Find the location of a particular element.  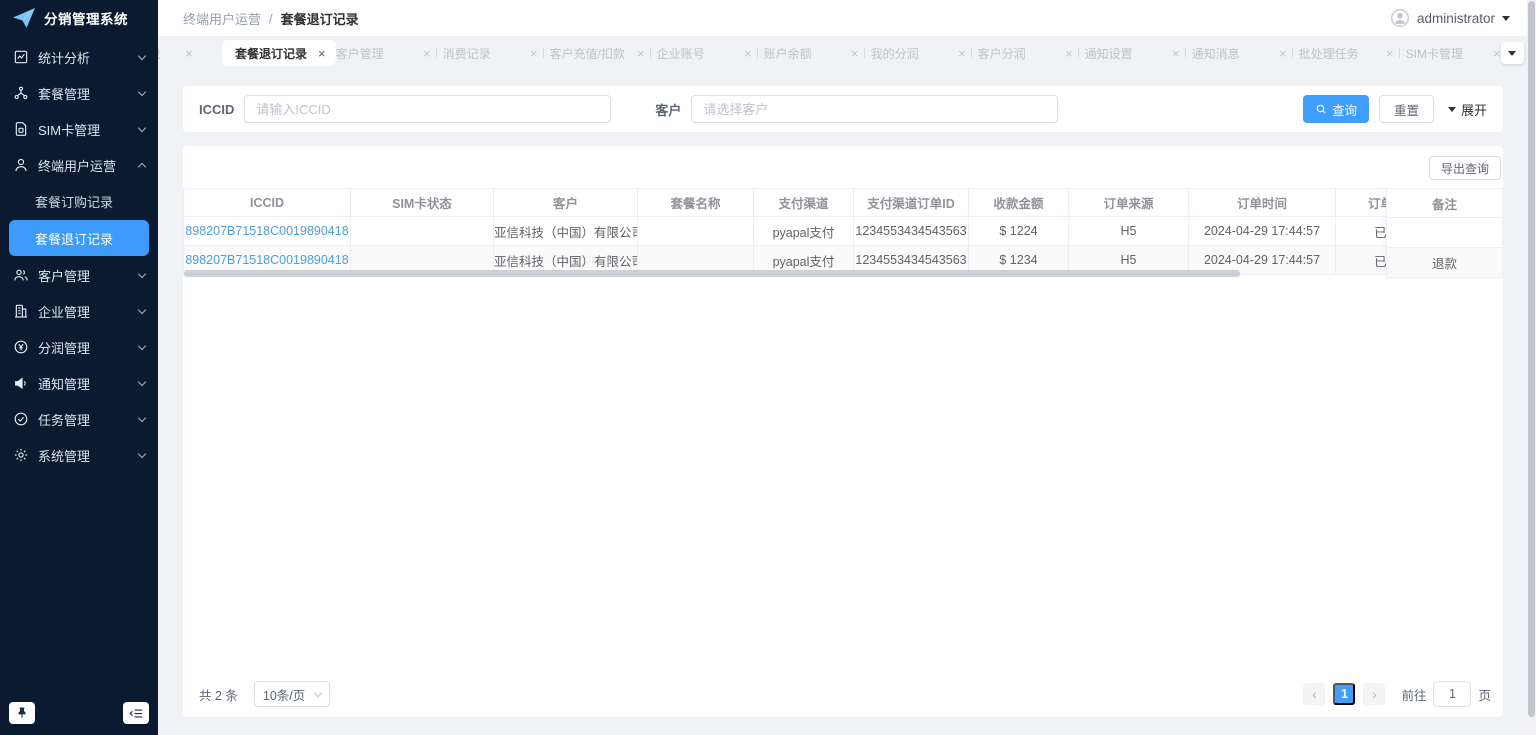

column-header-channel-order-id: 支付渠道订单ID is located at coordinates (911, 202).